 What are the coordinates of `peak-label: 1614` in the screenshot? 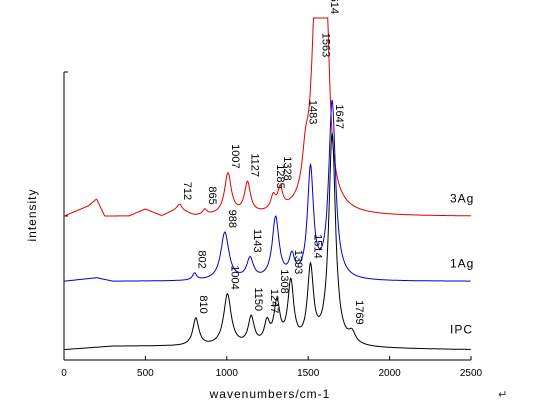 It's located at (334, 7).